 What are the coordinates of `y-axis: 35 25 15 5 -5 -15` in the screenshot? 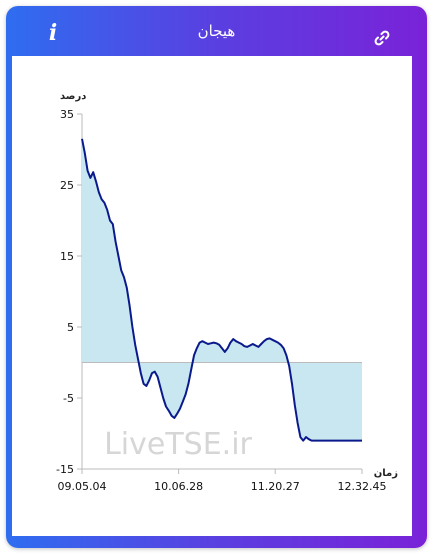 It's located at (69, 292).